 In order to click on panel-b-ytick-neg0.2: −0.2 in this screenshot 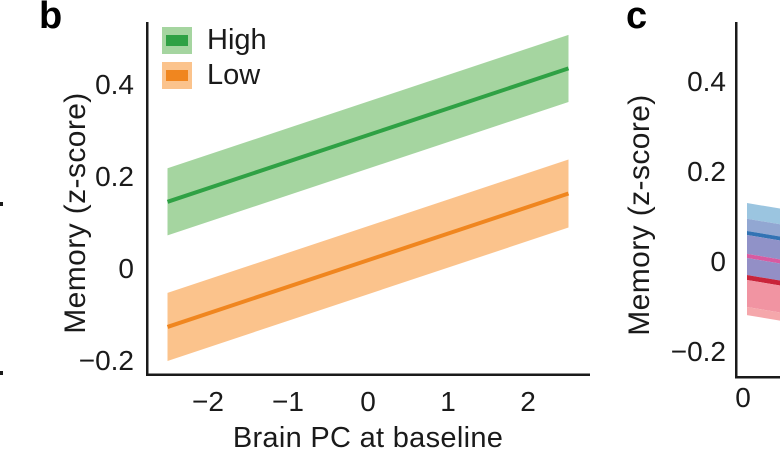, I will do `click(106, 360)`.